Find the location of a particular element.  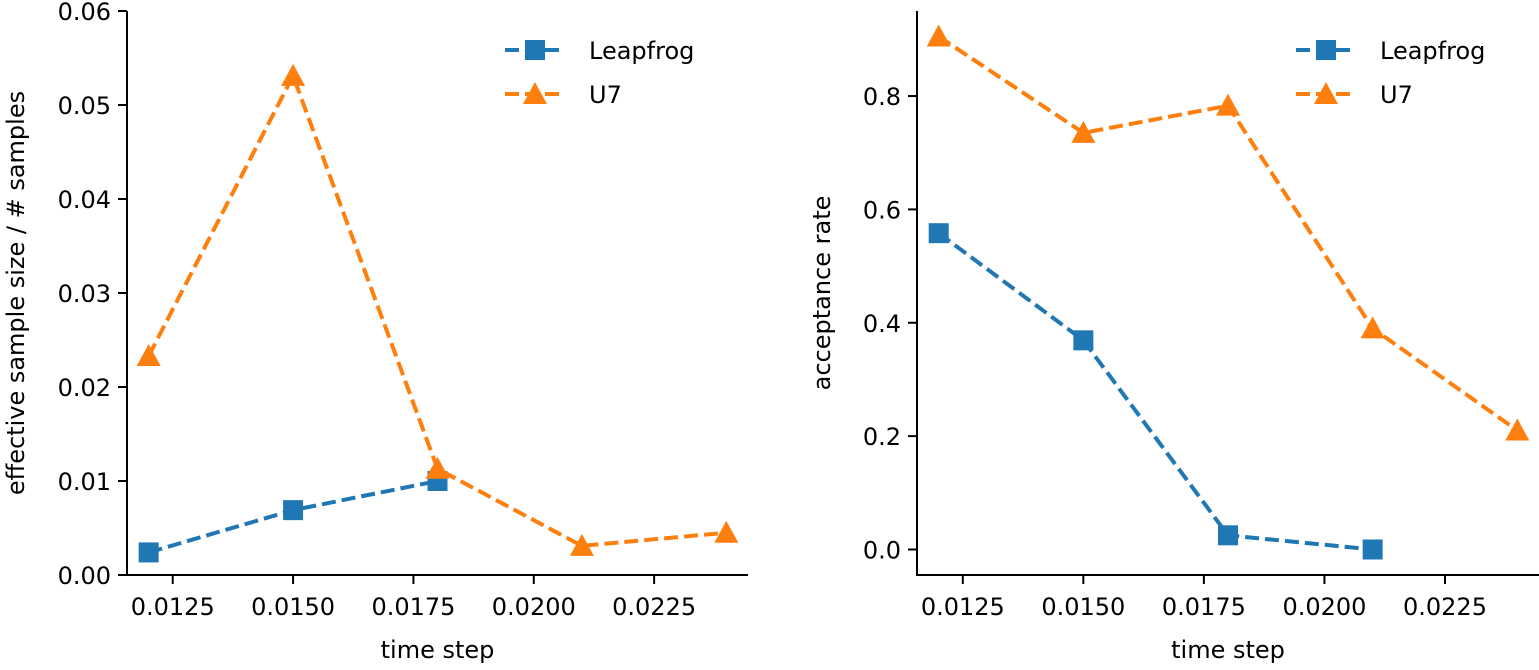

y-tick-label: 0.4 is located at coordinates (882, 324).